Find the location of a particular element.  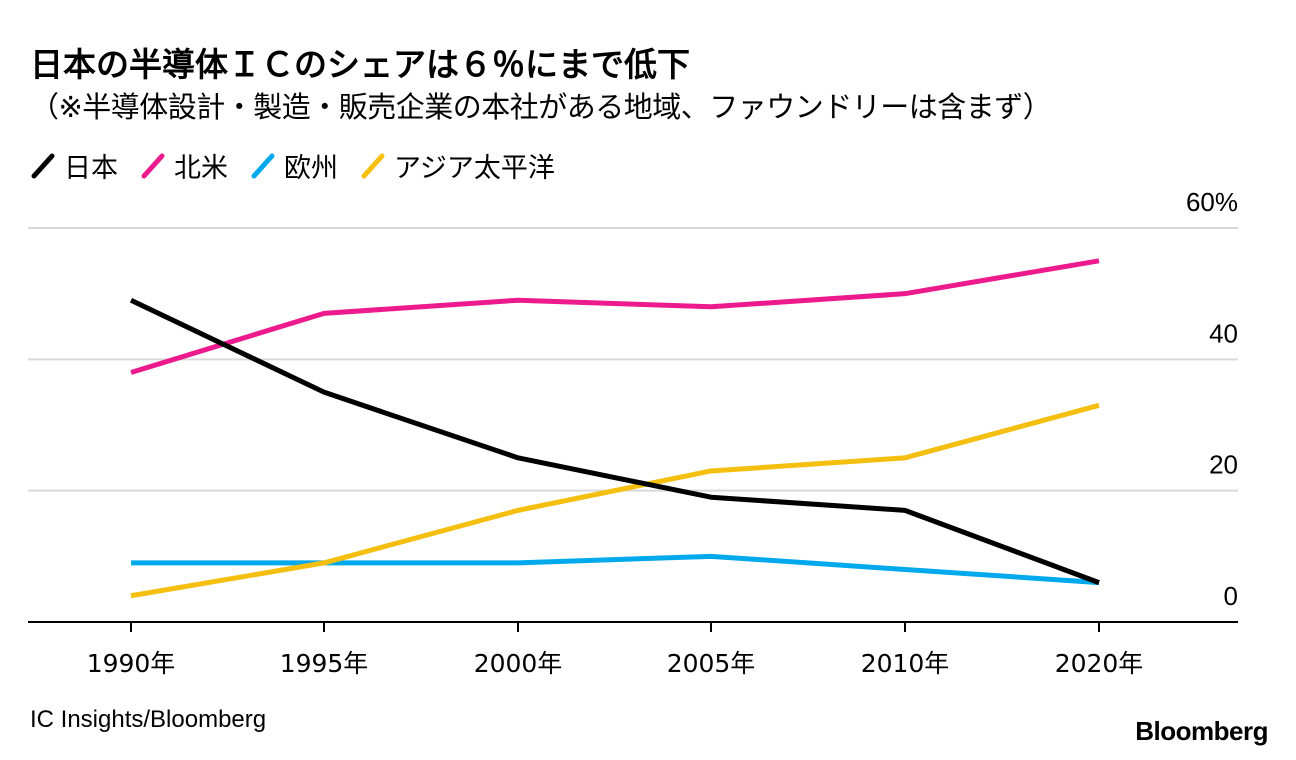

legend-swatch-japan is located at coordinates (43, 165).